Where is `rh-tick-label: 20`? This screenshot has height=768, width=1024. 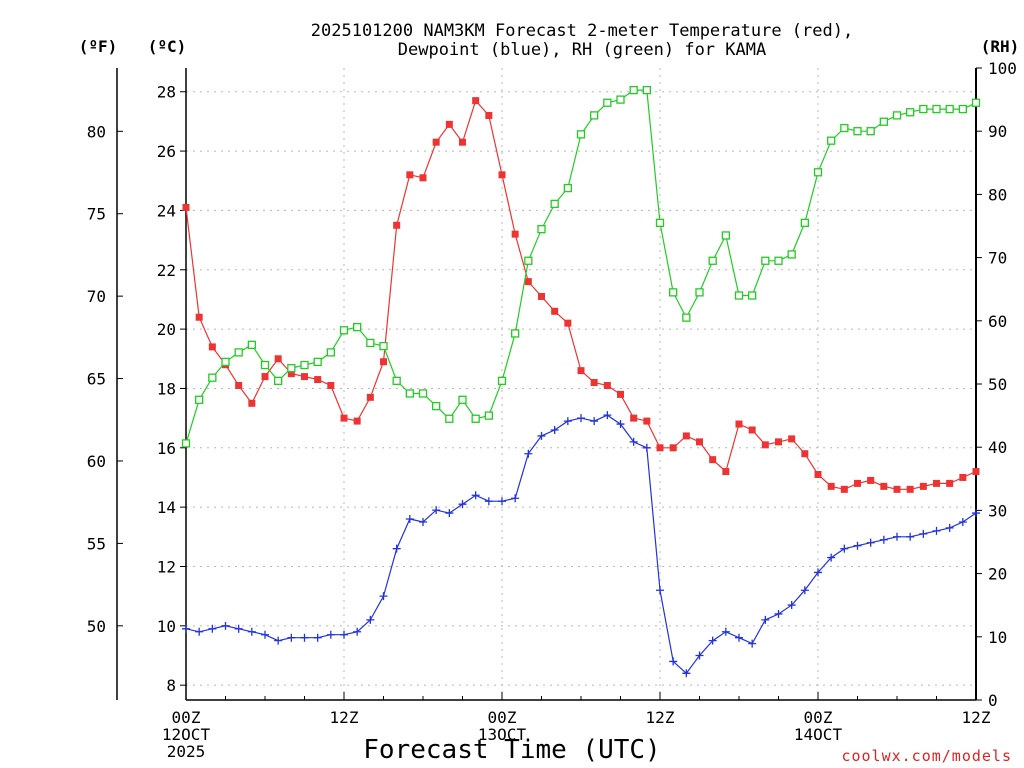 rh-tick-label: 20 is located at coordinates (997, 574).